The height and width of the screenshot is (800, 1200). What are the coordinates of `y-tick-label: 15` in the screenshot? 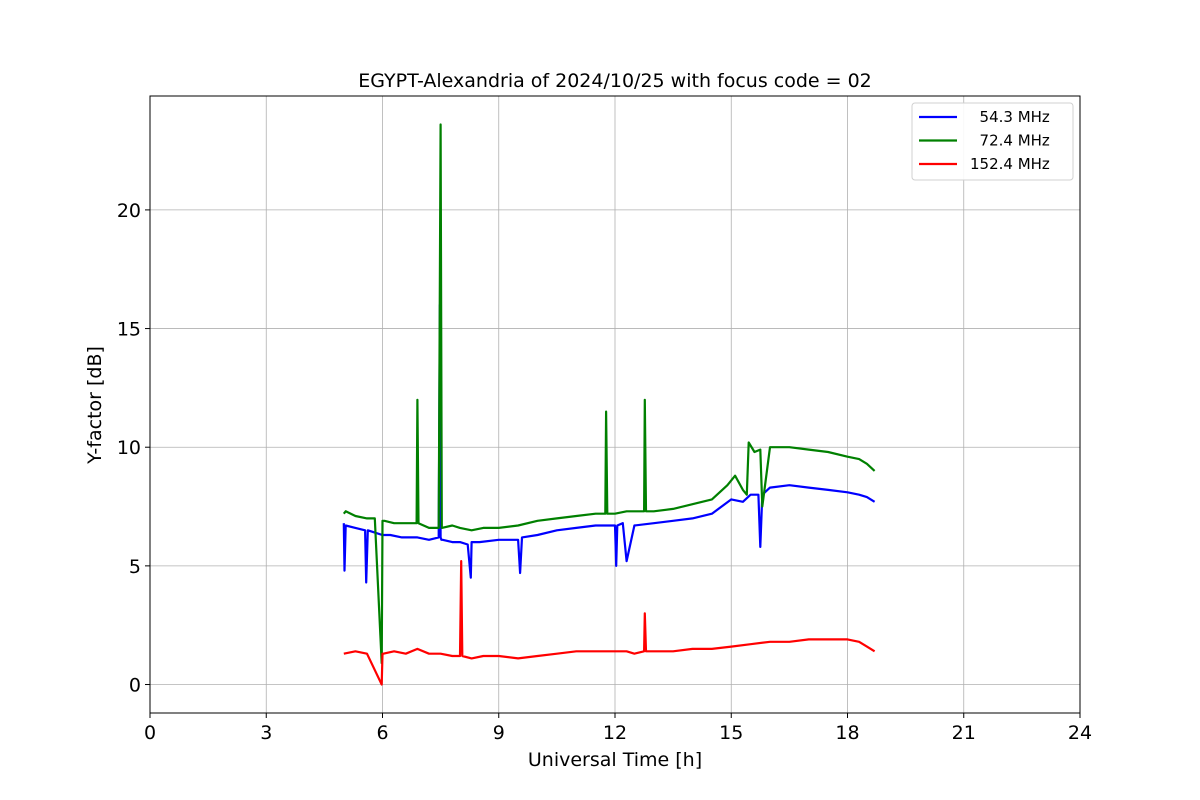 It's located at (129, 330).